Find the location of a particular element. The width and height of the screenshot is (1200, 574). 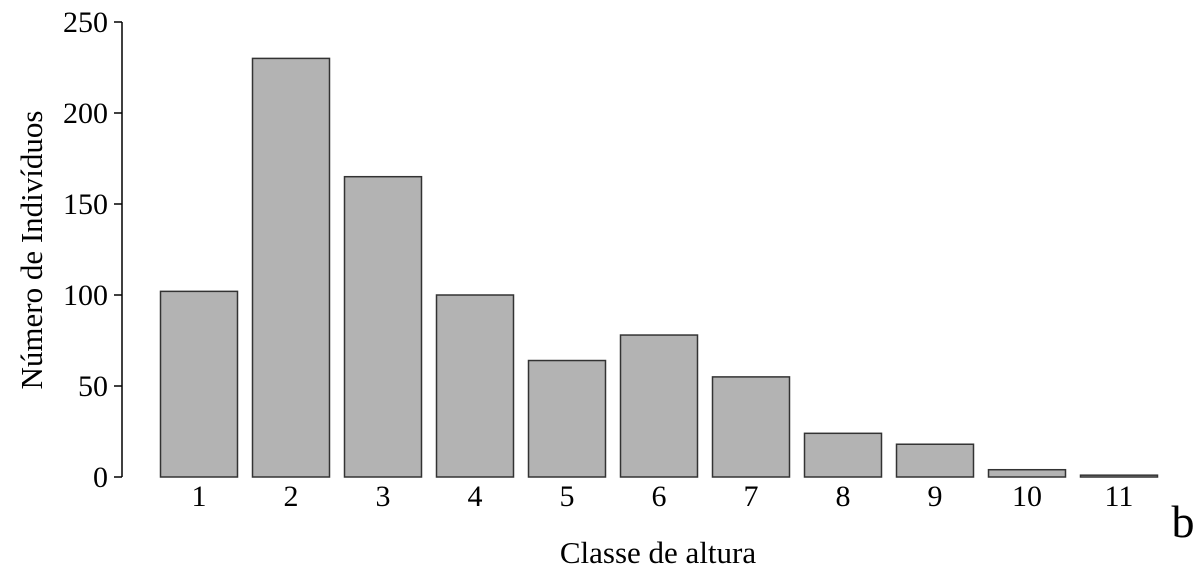

x-tick-label: 4 is located at coordinates (475, 496).